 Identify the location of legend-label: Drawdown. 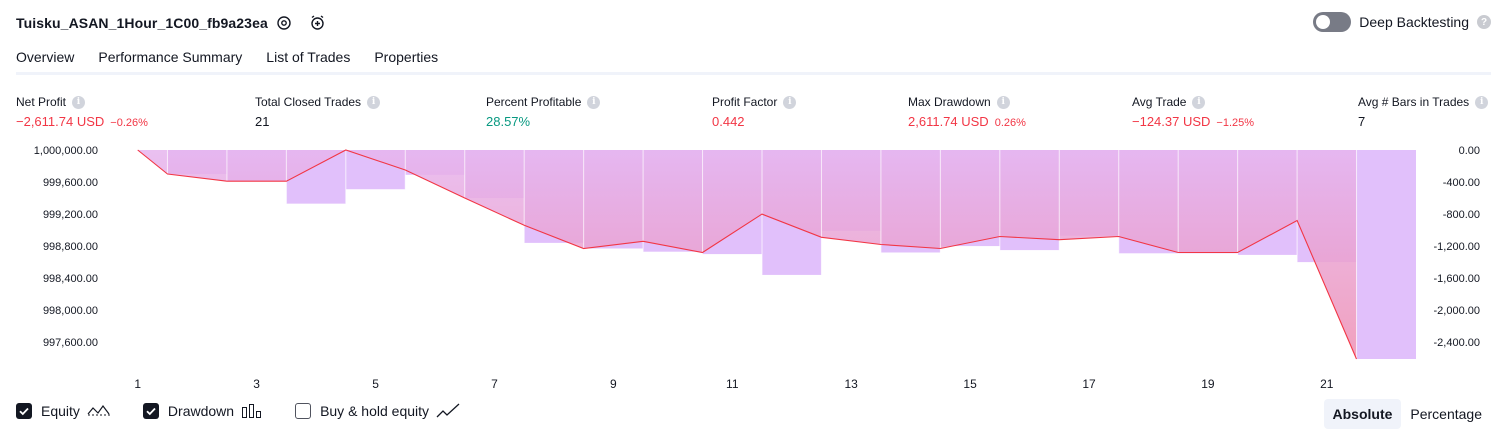
(201, 411).